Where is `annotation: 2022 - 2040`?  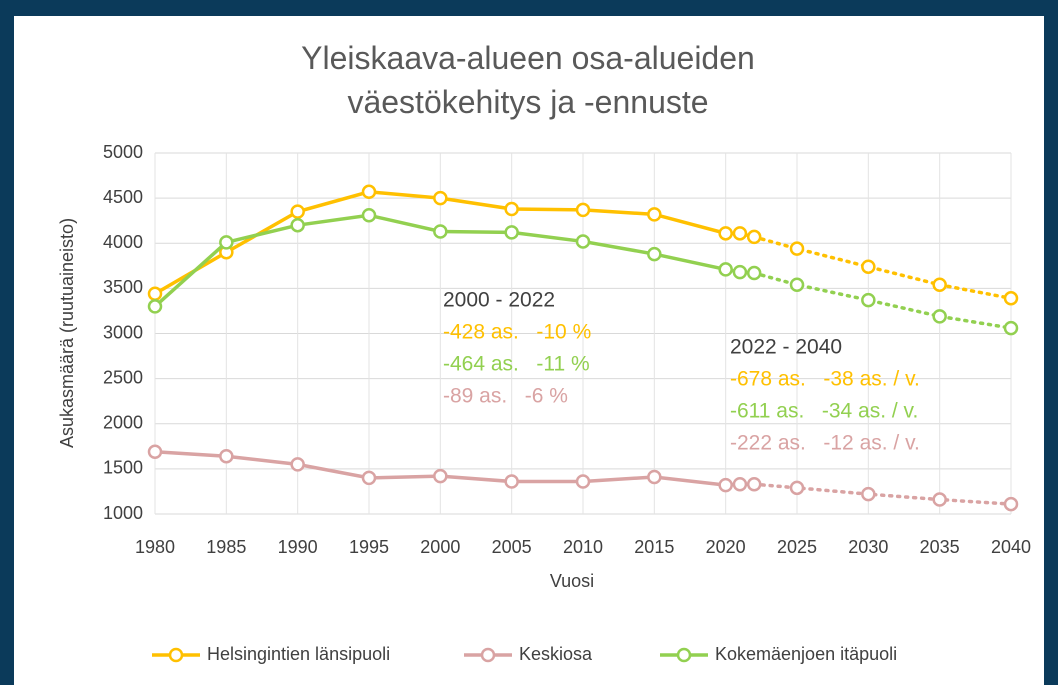
annotation: 2022 - 2040 is located at coordinates (786, 347).